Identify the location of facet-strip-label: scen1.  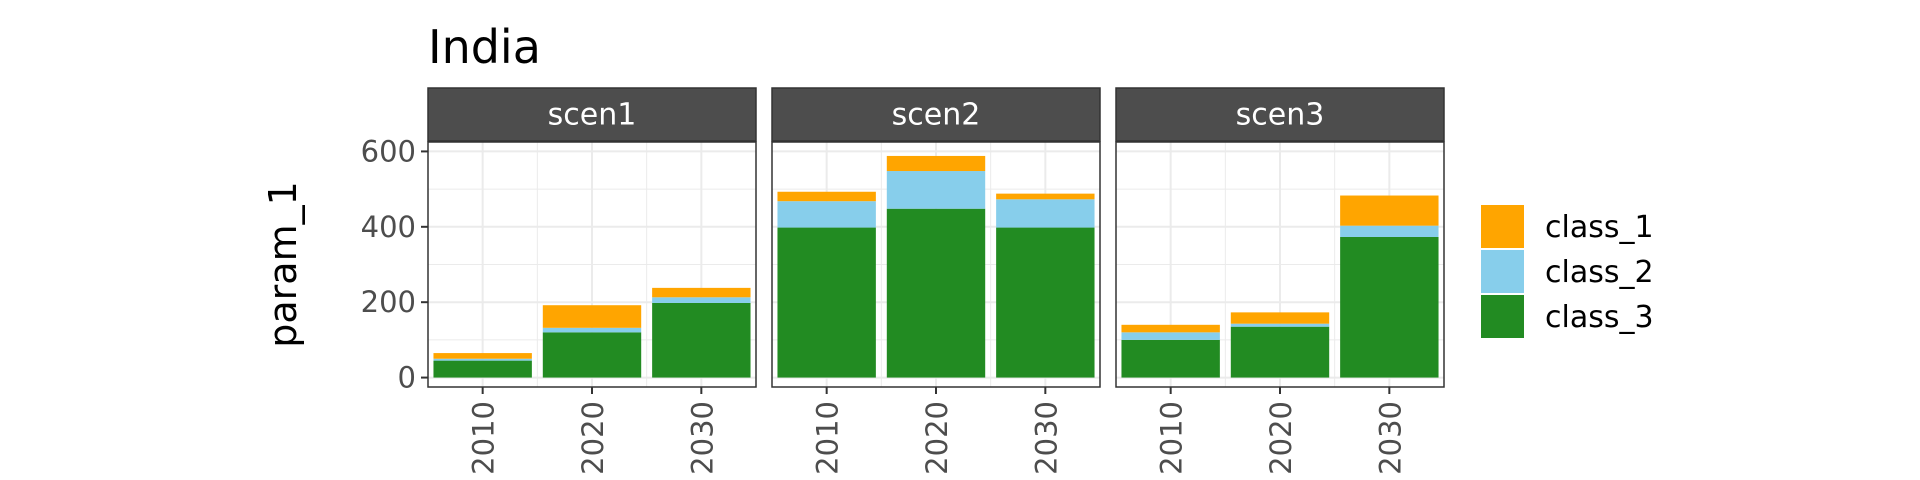
(592, 115).